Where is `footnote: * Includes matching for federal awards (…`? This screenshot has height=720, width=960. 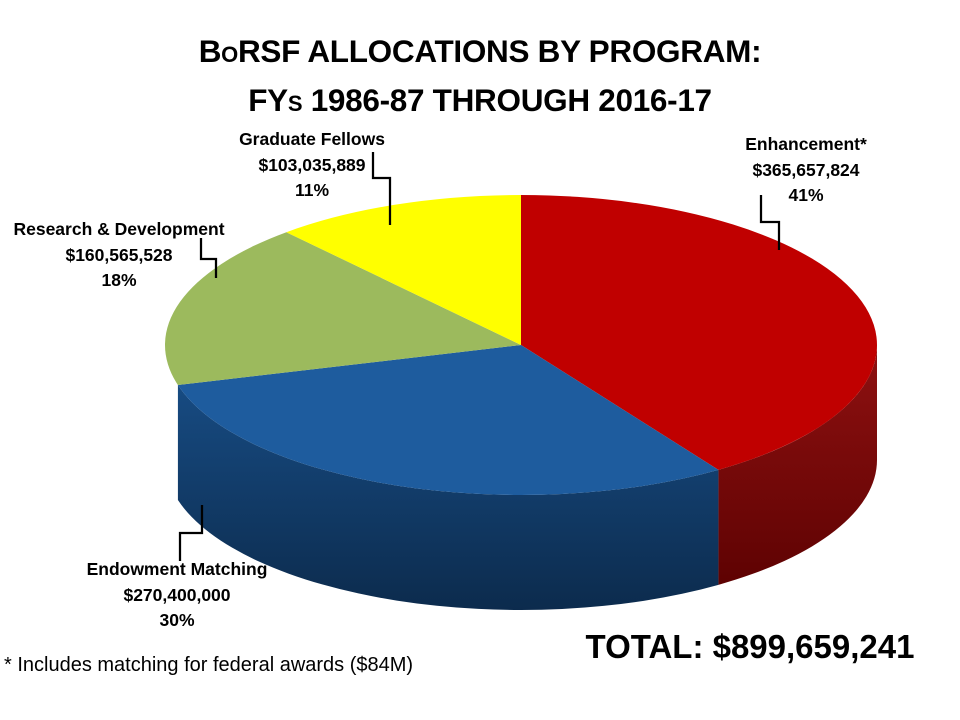
footnote: * Includes matching for federal awards (… is located at coordinates (209, 665).